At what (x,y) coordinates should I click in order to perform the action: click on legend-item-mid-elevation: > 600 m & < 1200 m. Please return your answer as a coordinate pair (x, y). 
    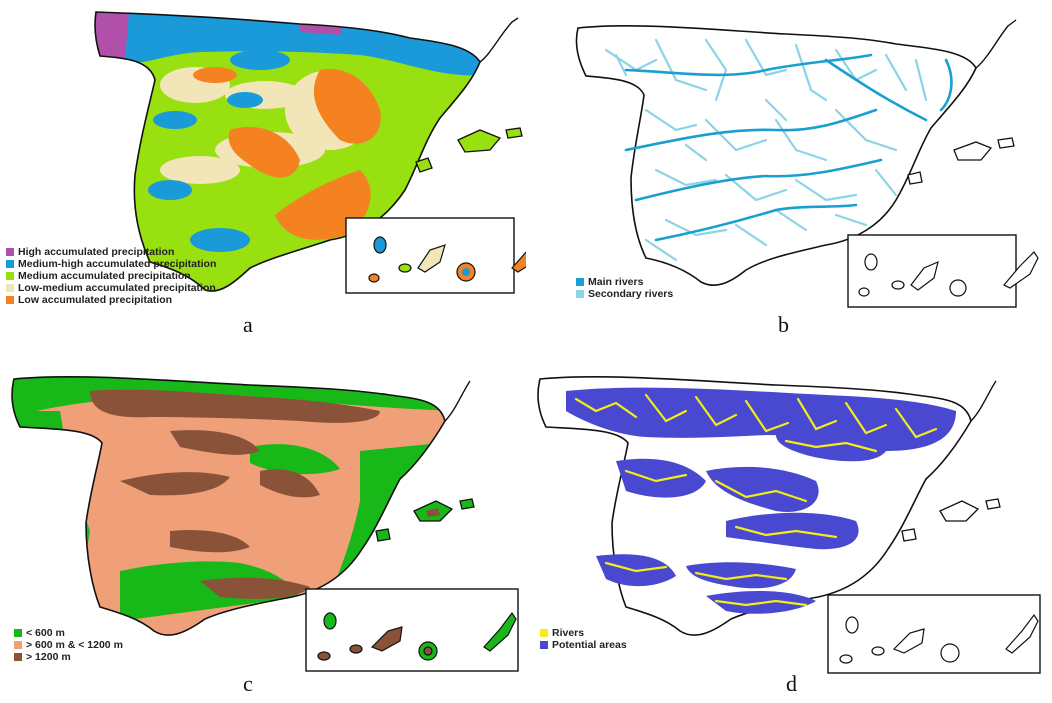
    Looking at the image, I should click on (68, 645).